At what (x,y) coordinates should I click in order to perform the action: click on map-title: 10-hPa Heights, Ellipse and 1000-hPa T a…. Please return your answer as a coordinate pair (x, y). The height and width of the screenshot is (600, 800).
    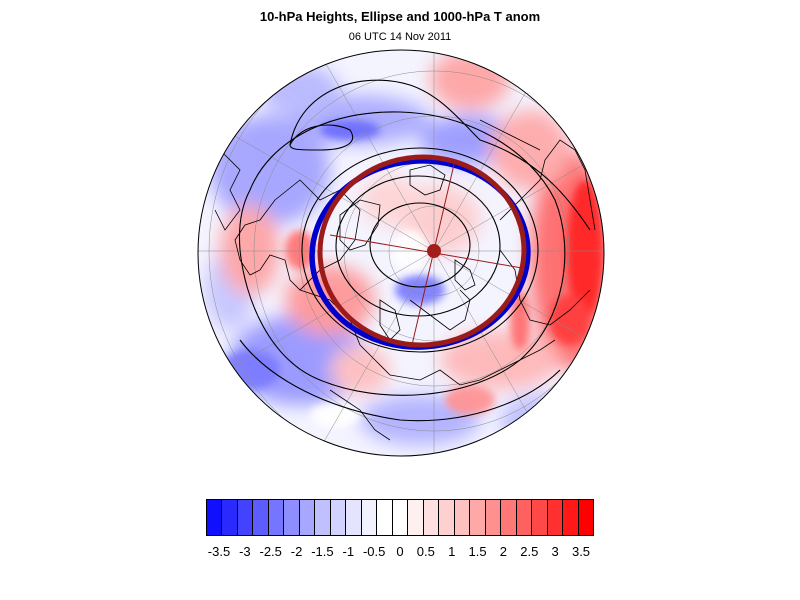
    Looking at the image, I should click on (400, 16).